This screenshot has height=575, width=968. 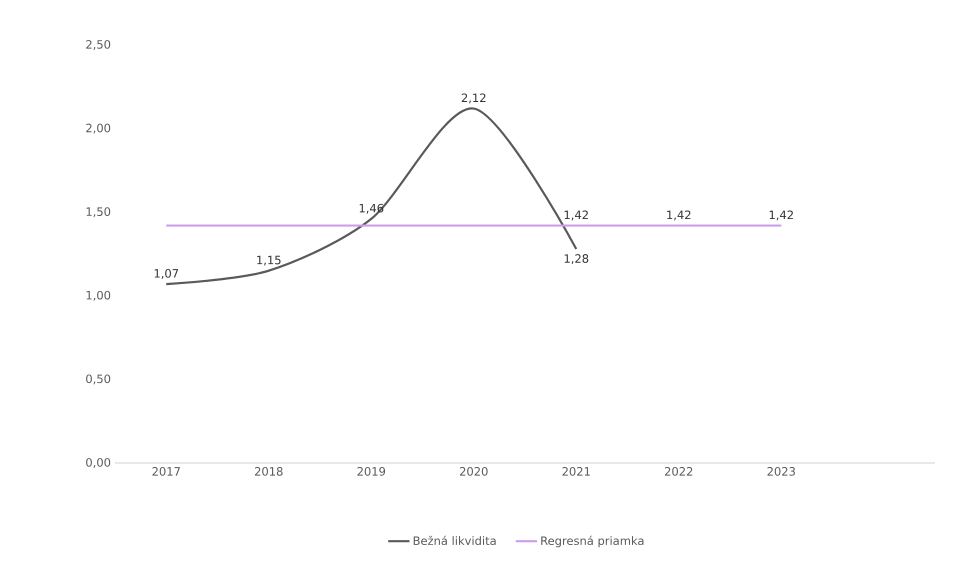 I want to click on data-label: 2,12, so click(x=474, y=98).